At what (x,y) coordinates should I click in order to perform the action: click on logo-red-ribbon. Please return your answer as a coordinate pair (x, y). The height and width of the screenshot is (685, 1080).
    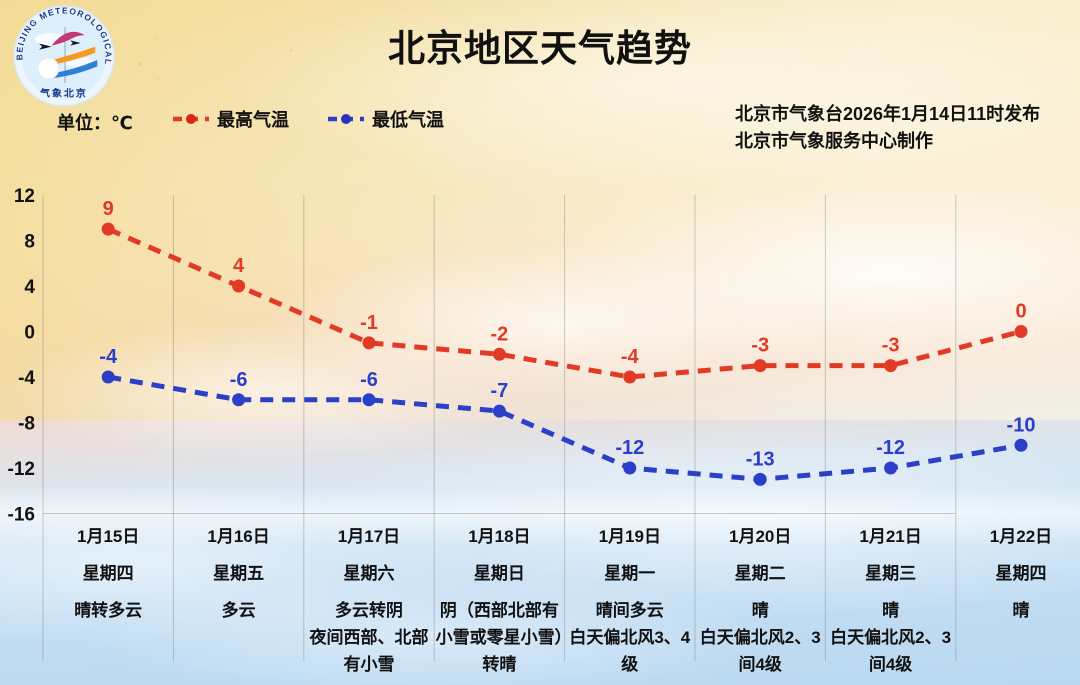
    Looking at the image, I should click on (68, 38).